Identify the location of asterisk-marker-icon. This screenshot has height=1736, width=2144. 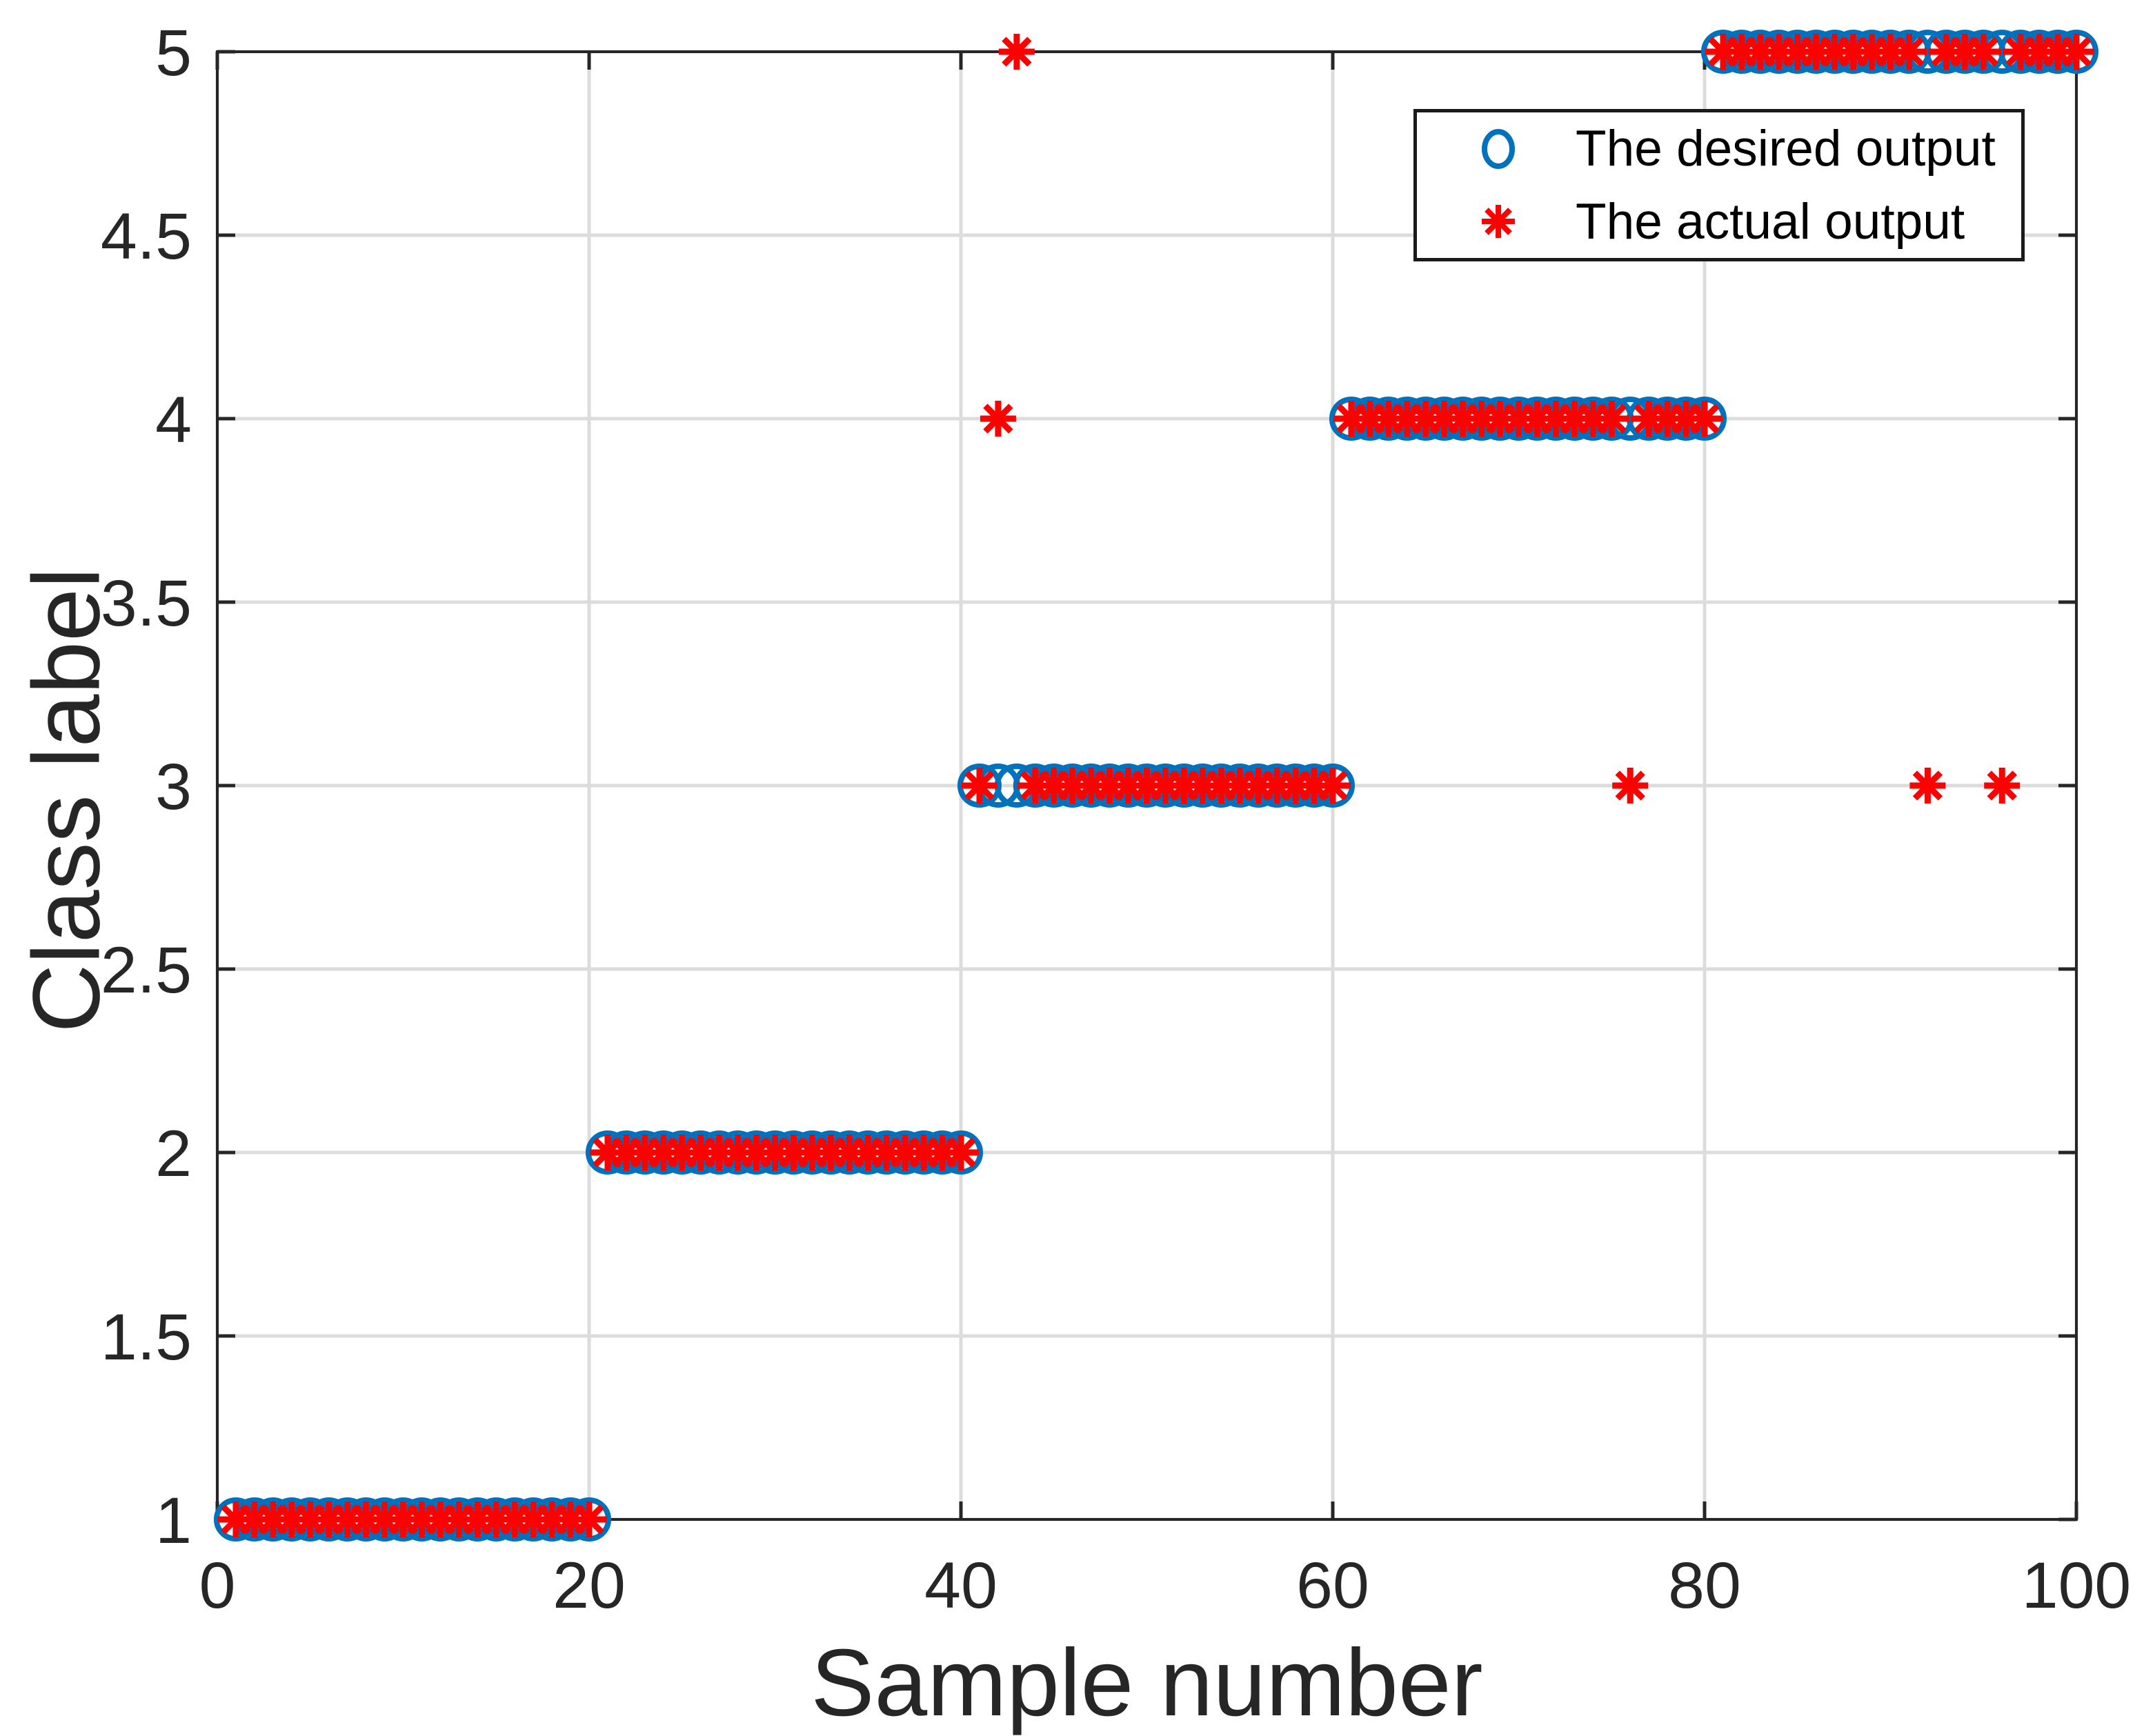
(1498, 221).